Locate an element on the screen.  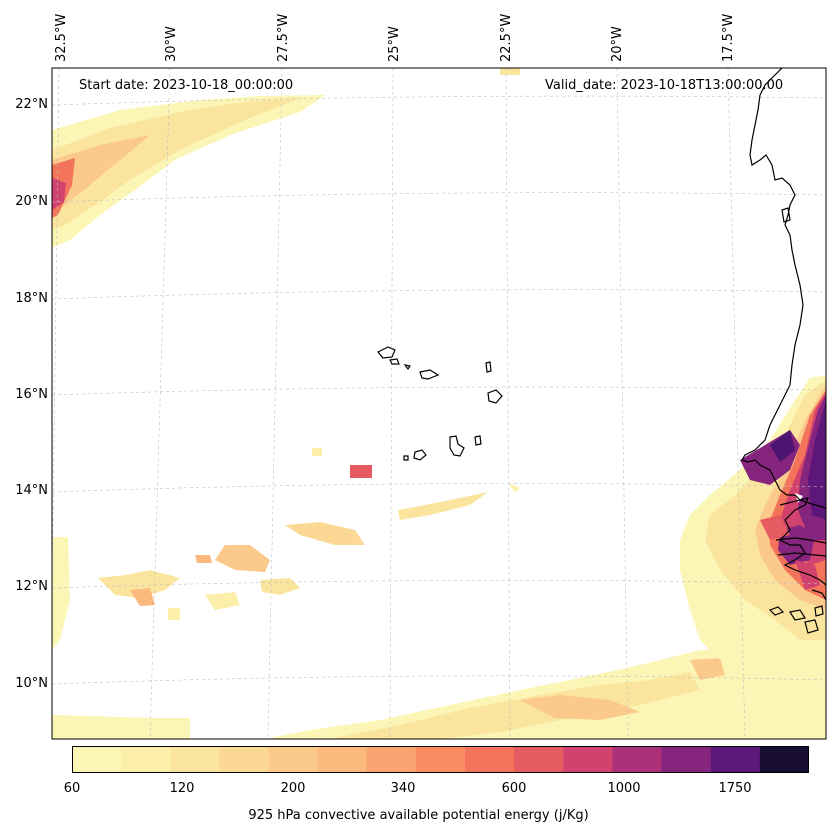
cape-verde-islands is located at coordinates (440, 403).